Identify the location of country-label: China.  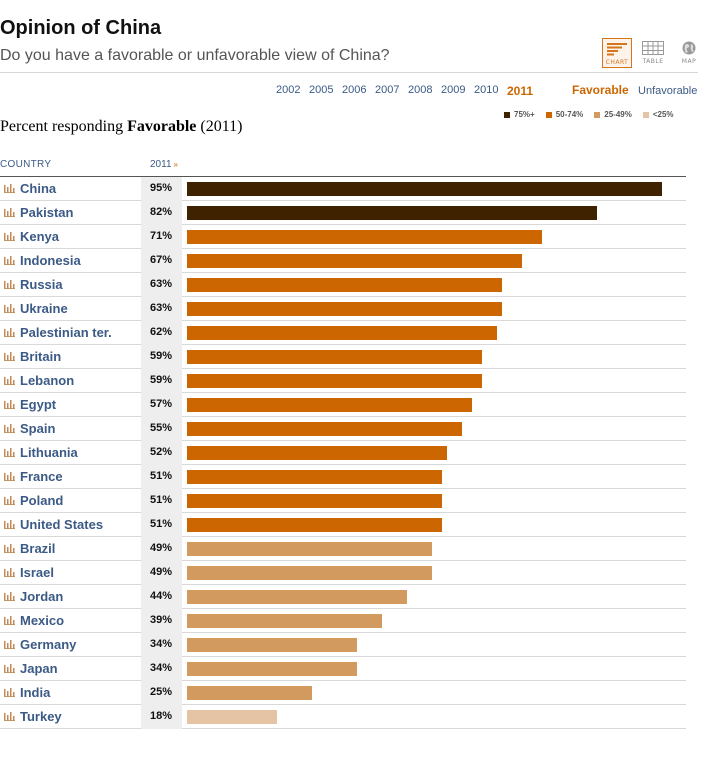
(38, 188).